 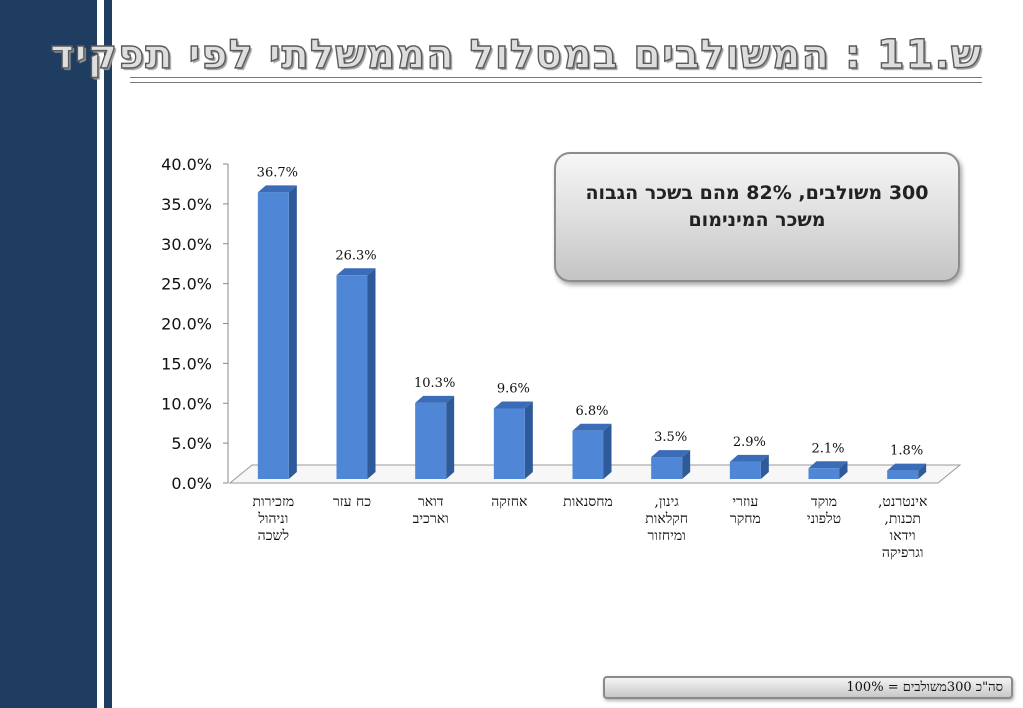 I want to click on data-label: 3.5%, so click(x=670, y=437).